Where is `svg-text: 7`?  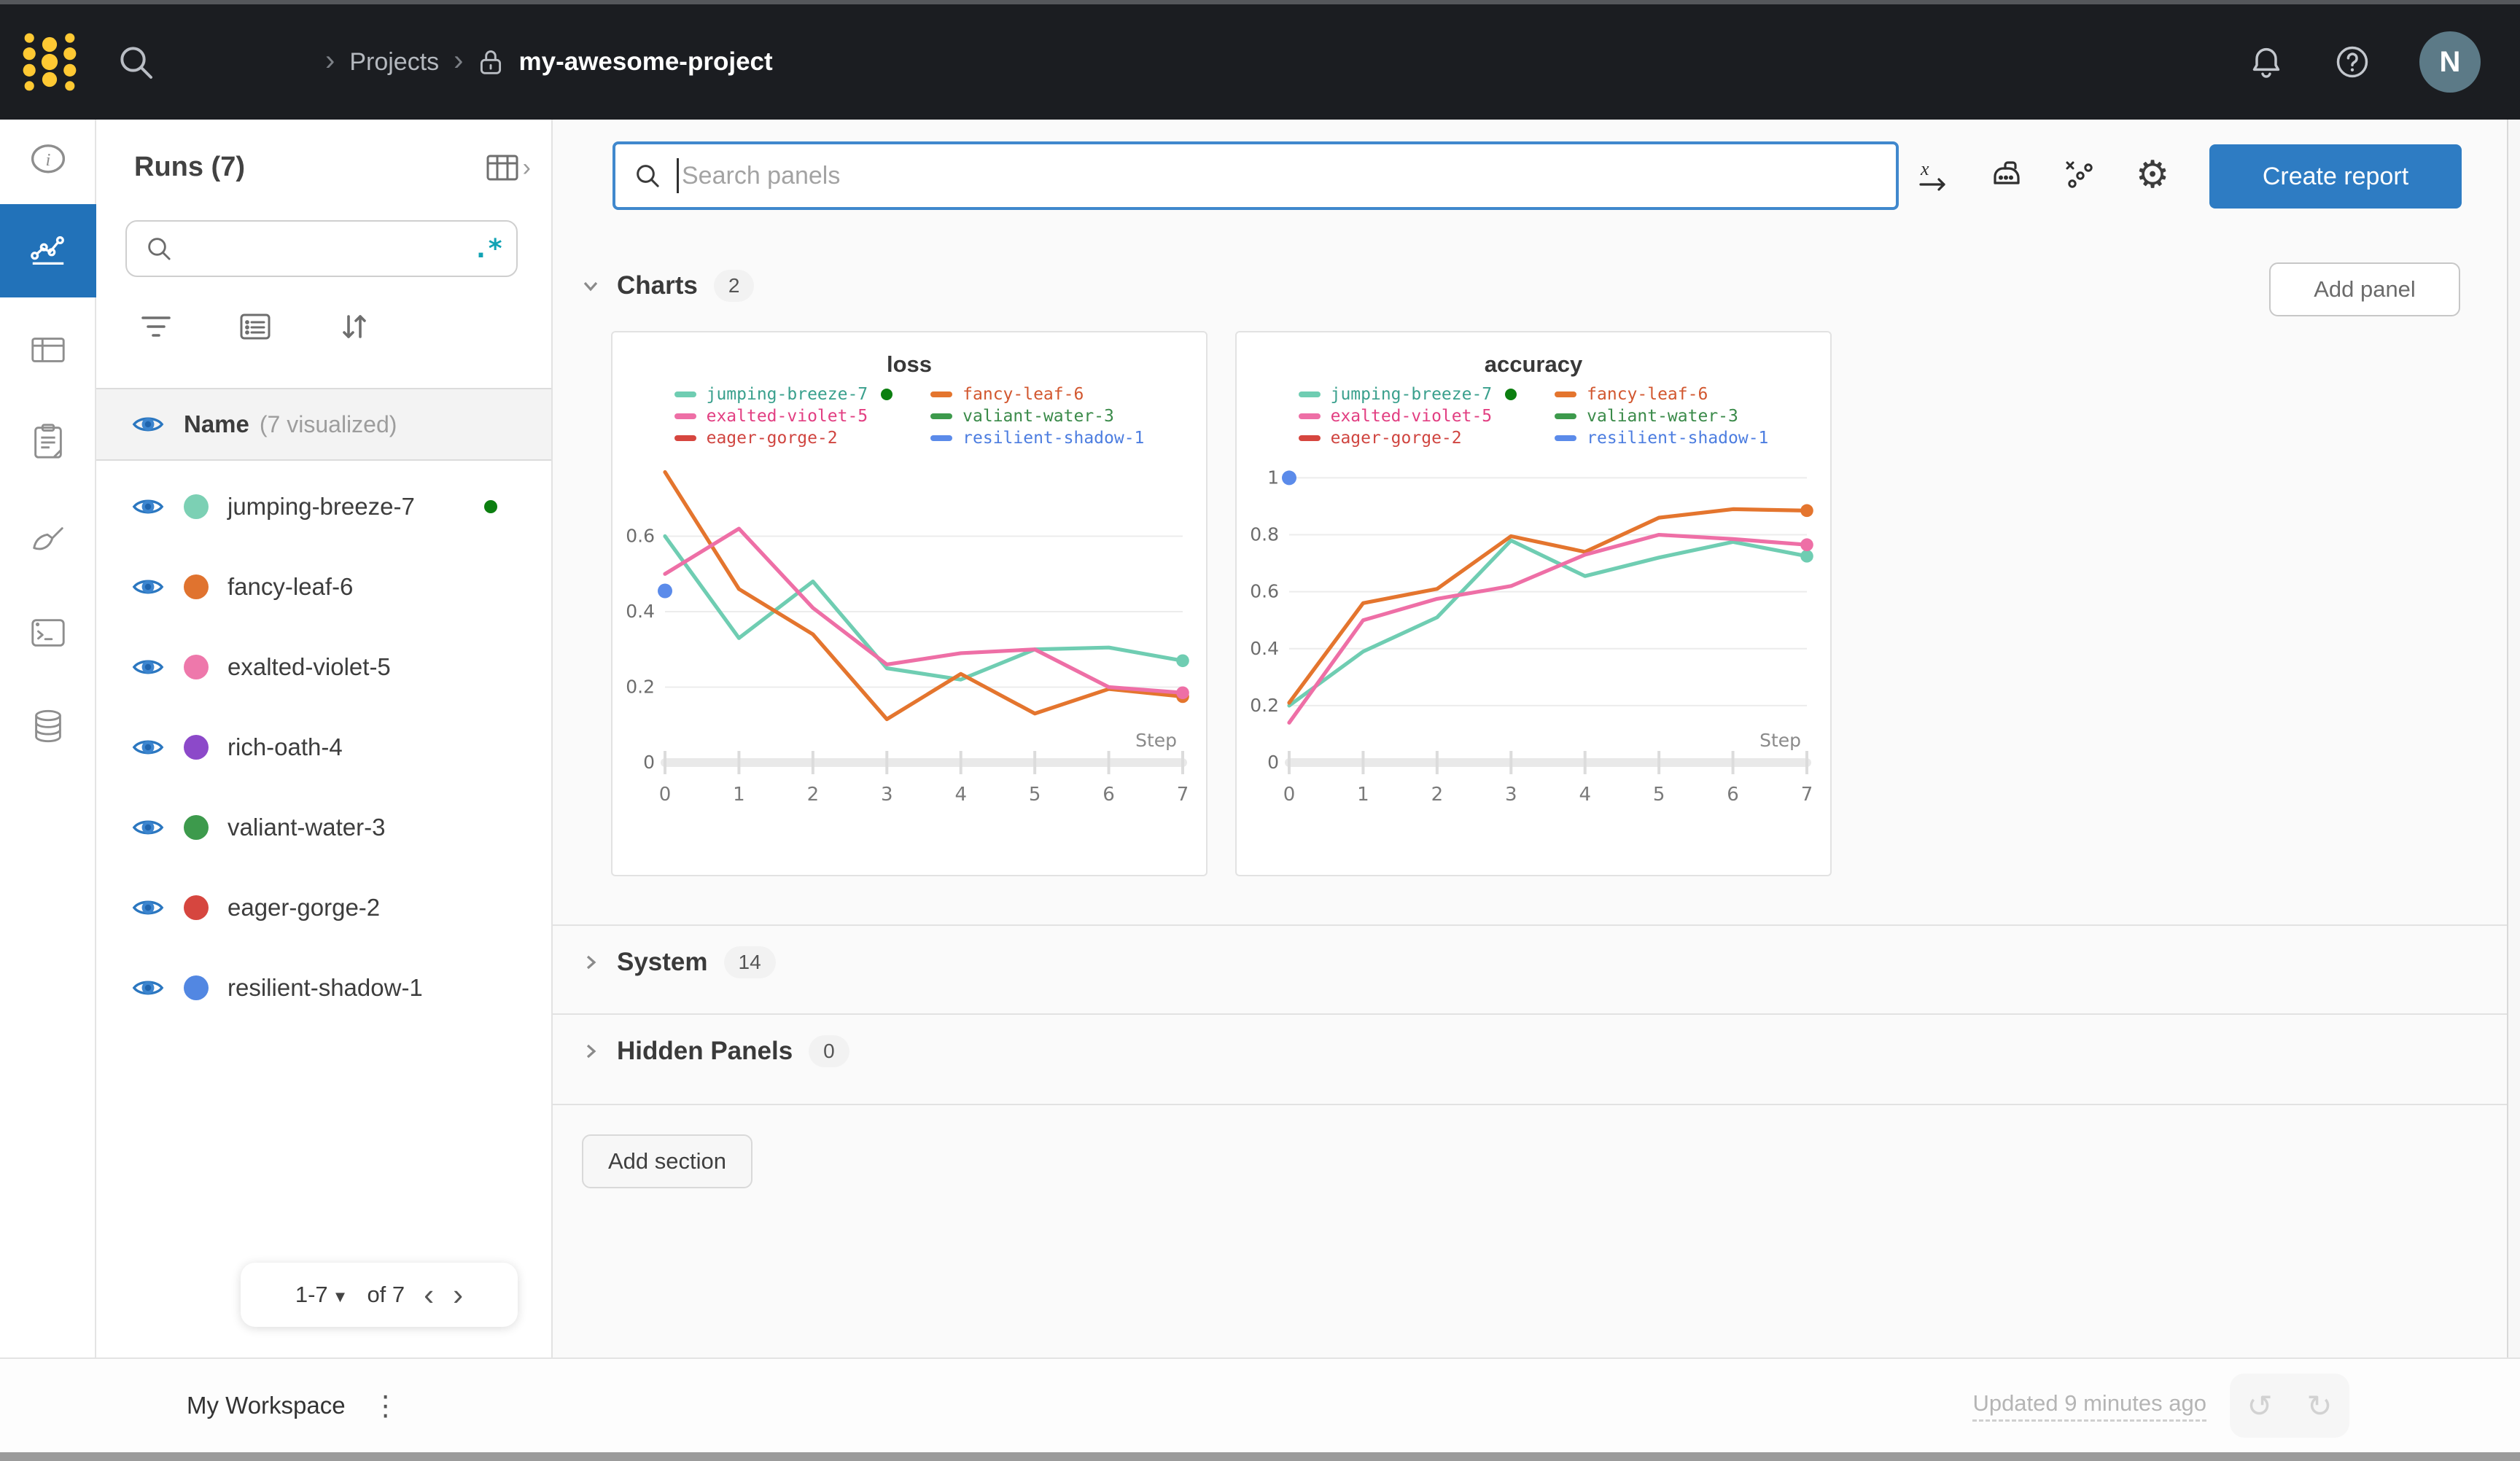 svg-text: 7 is located at coordinates (1183, 795).